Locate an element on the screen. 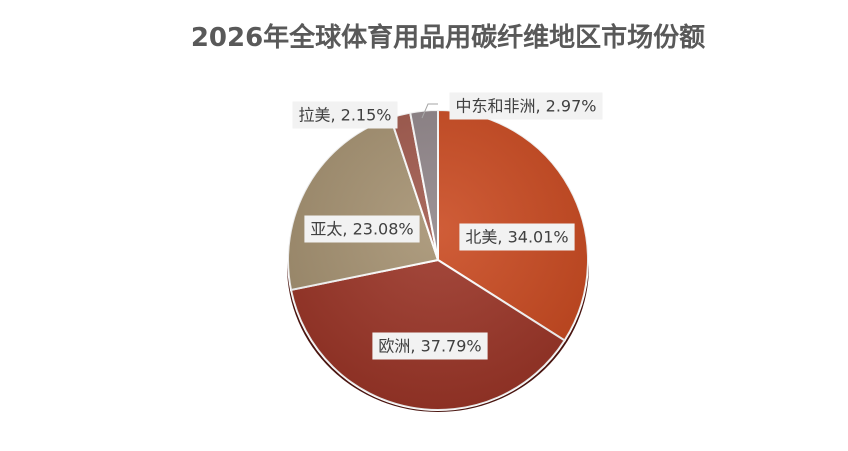  data-label: 亚太, 23.08% is located at coordinates (361, 229).